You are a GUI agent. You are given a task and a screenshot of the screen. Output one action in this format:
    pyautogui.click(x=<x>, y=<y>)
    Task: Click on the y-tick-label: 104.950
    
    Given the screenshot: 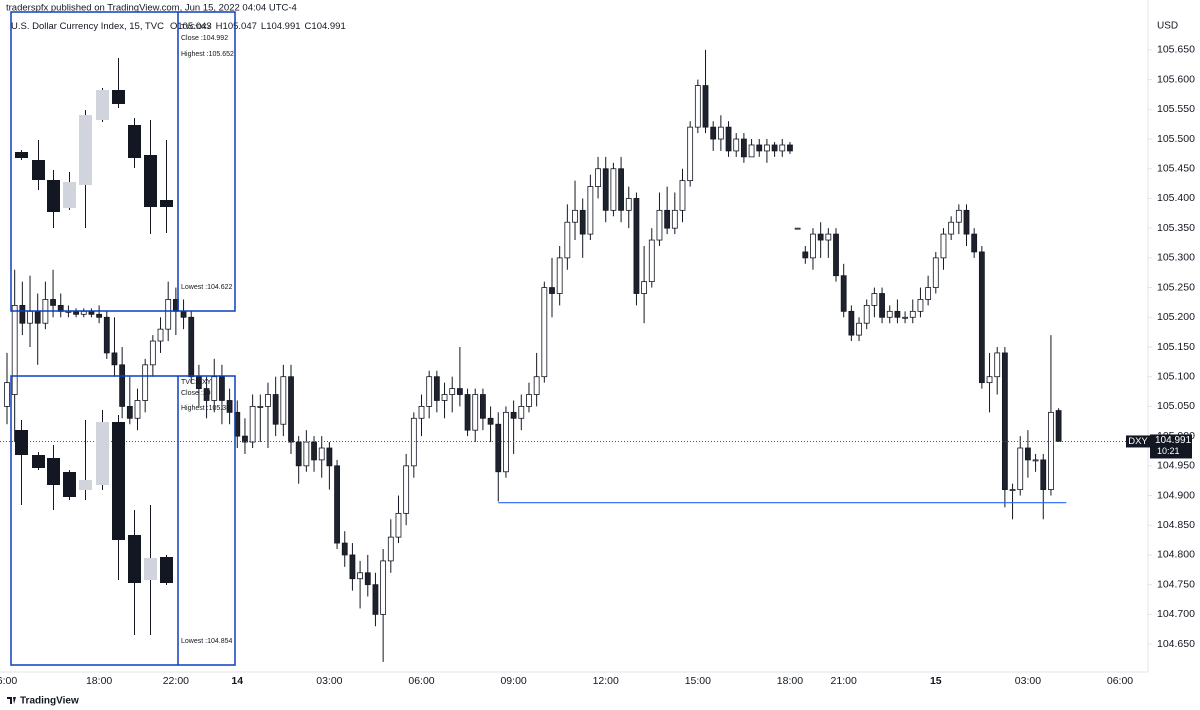 What is the action you would take?
    pyautogui.click(x=1176, y=466)
    